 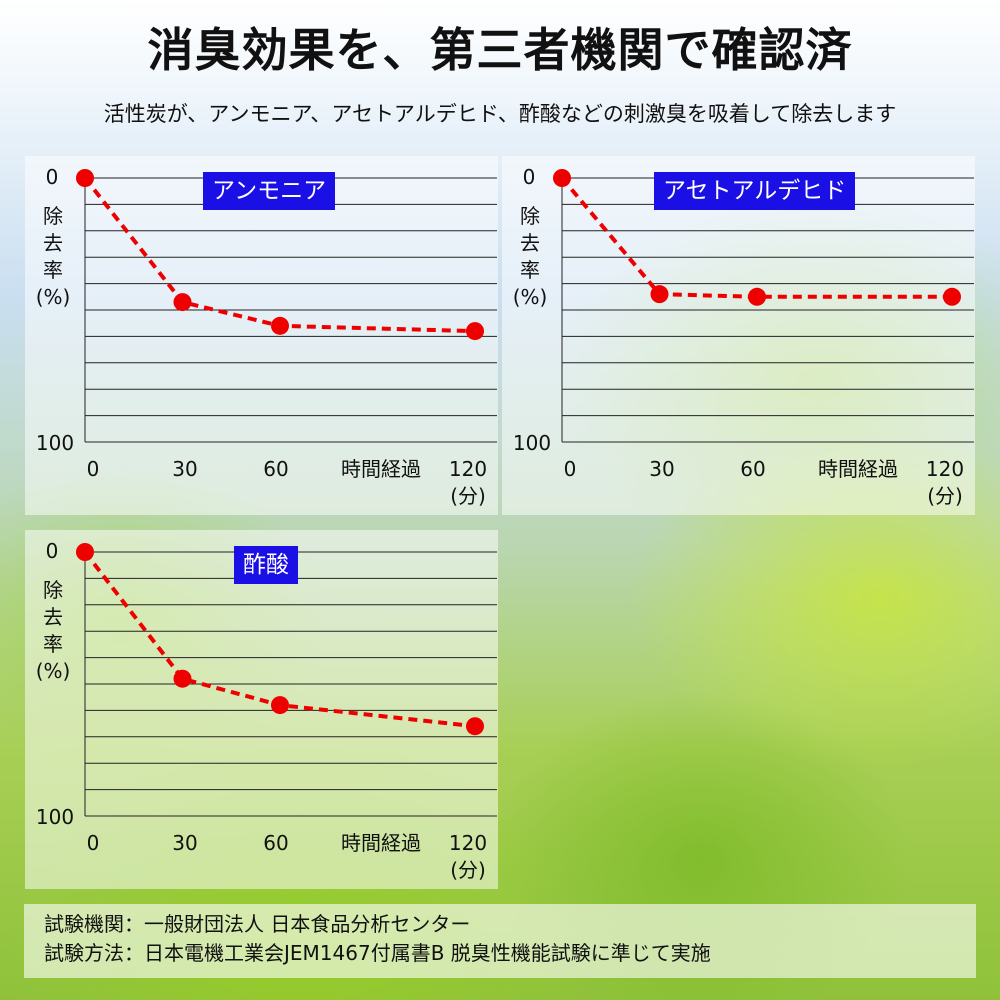 What do you see at coordinates (755, 191) in the screenshot?
I see `chart-title: アセトアルデヒド` at bounding box center [755, 191].